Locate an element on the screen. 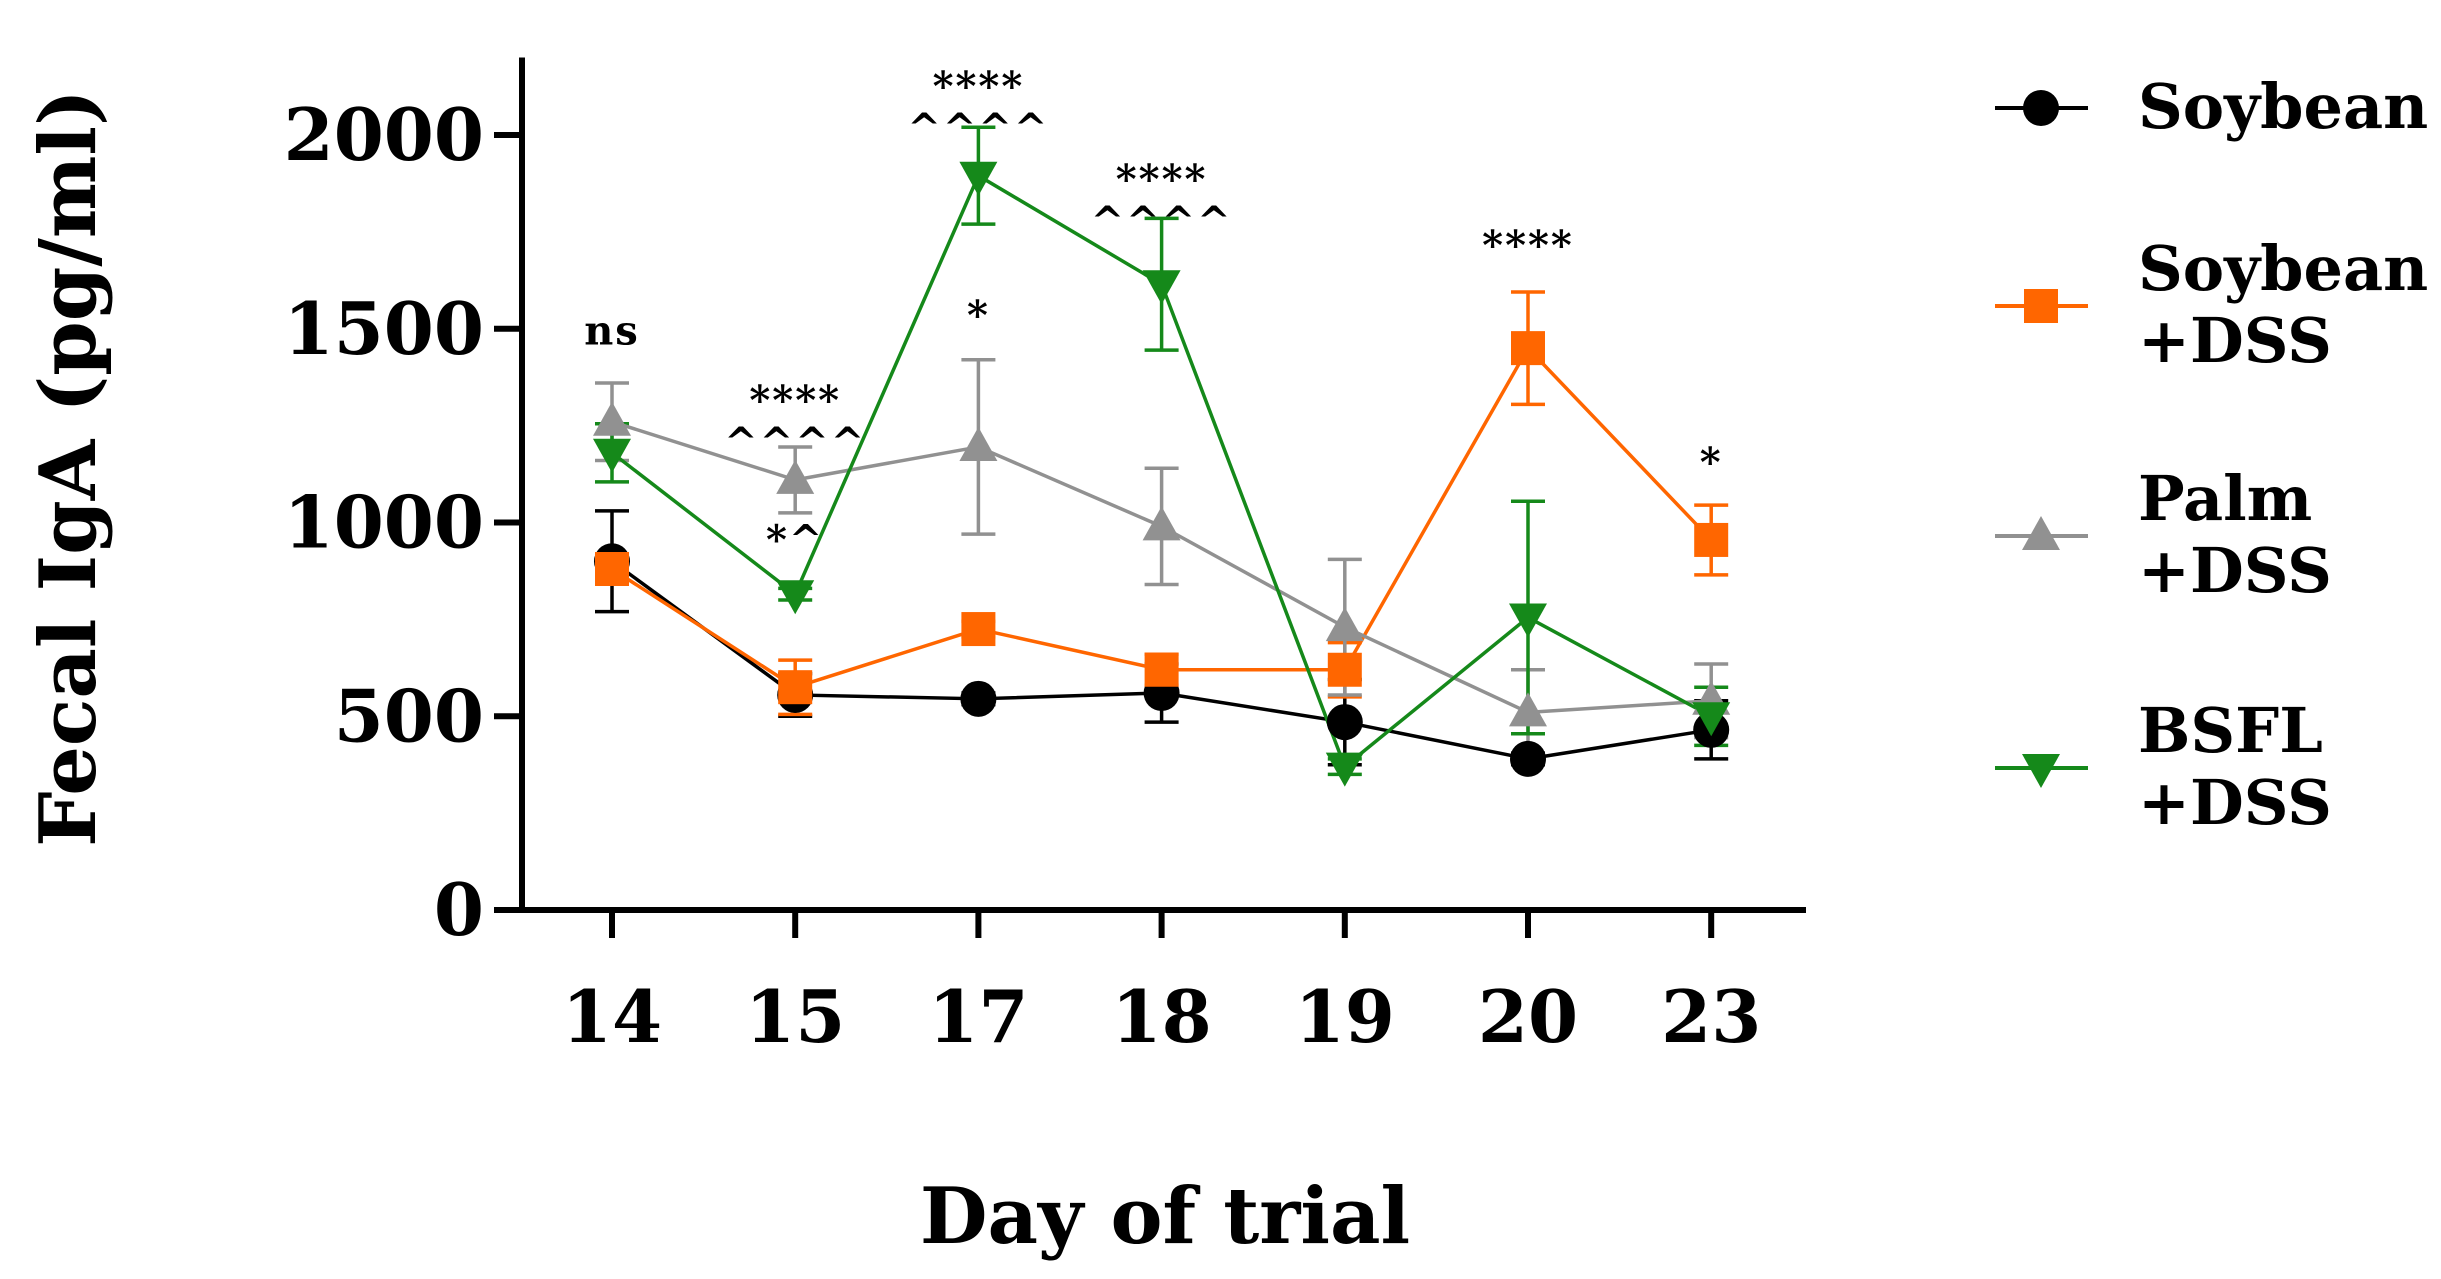 The image size is (2441, 1279). legend-entry-soybean-dss: Soybean+DSS is located at coordinates (2211, 304).